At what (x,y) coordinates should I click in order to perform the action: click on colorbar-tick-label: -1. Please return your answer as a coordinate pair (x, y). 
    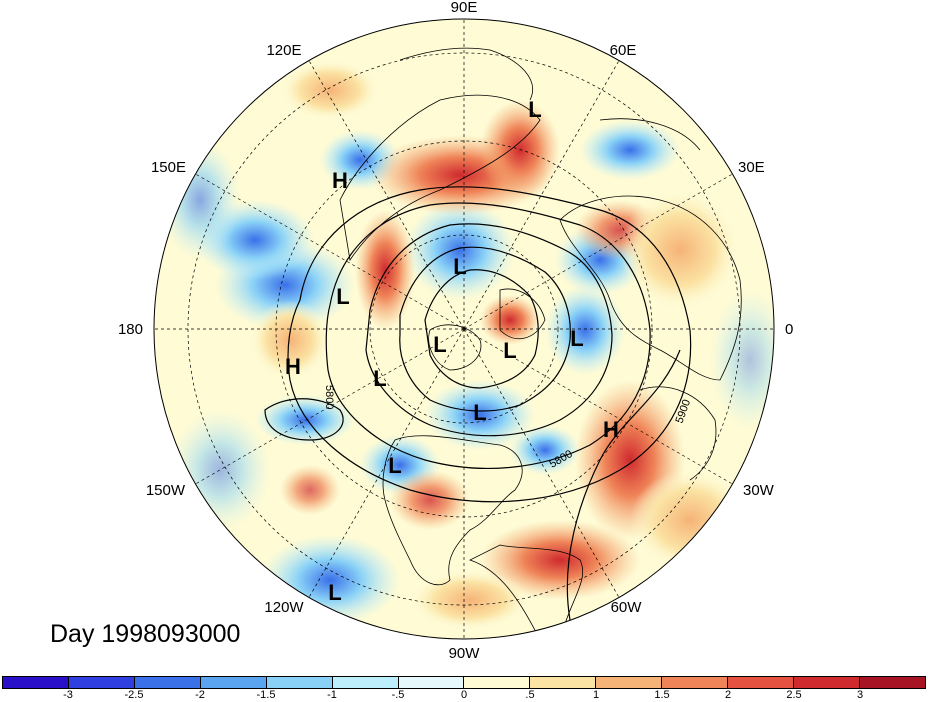
    Looking at the image, I should click on (332, 695).